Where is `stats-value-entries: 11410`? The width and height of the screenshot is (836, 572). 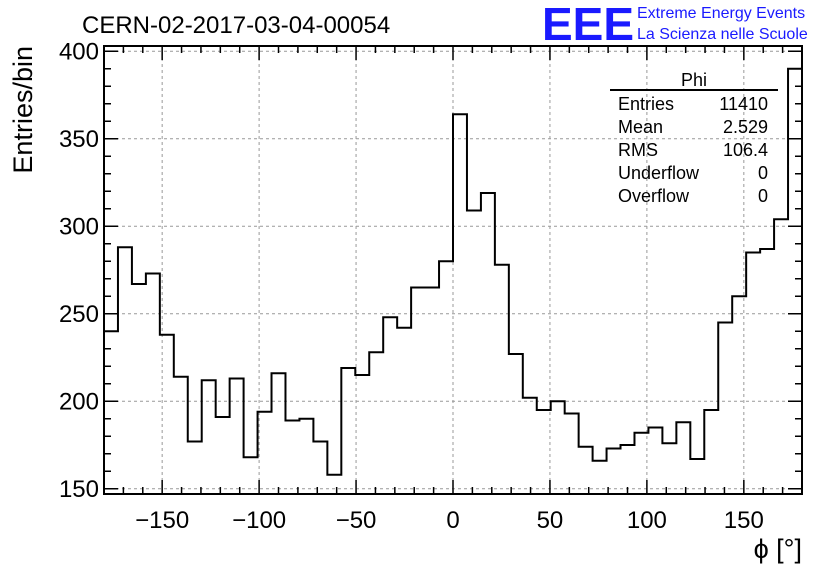 stats-value-entries: 11410 is located at coordinates (743, 104).